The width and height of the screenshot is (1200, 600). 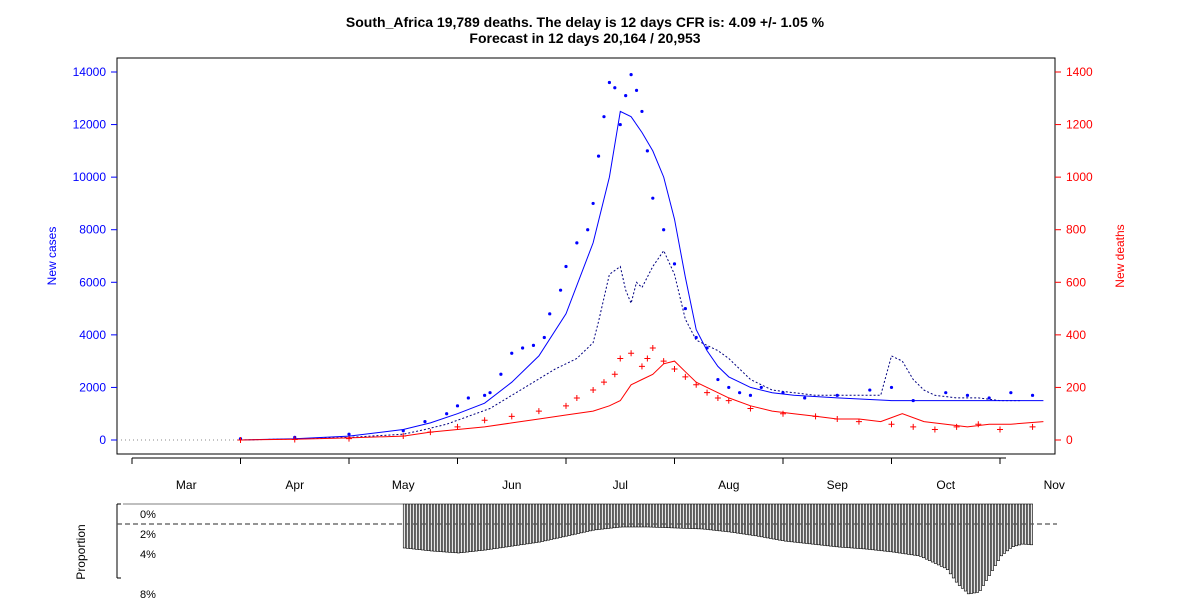 What do you see at coordinates (1076, 335) in the screenshot?
I see `y2-tick-label: 400` at bounding box center [1076, 335].